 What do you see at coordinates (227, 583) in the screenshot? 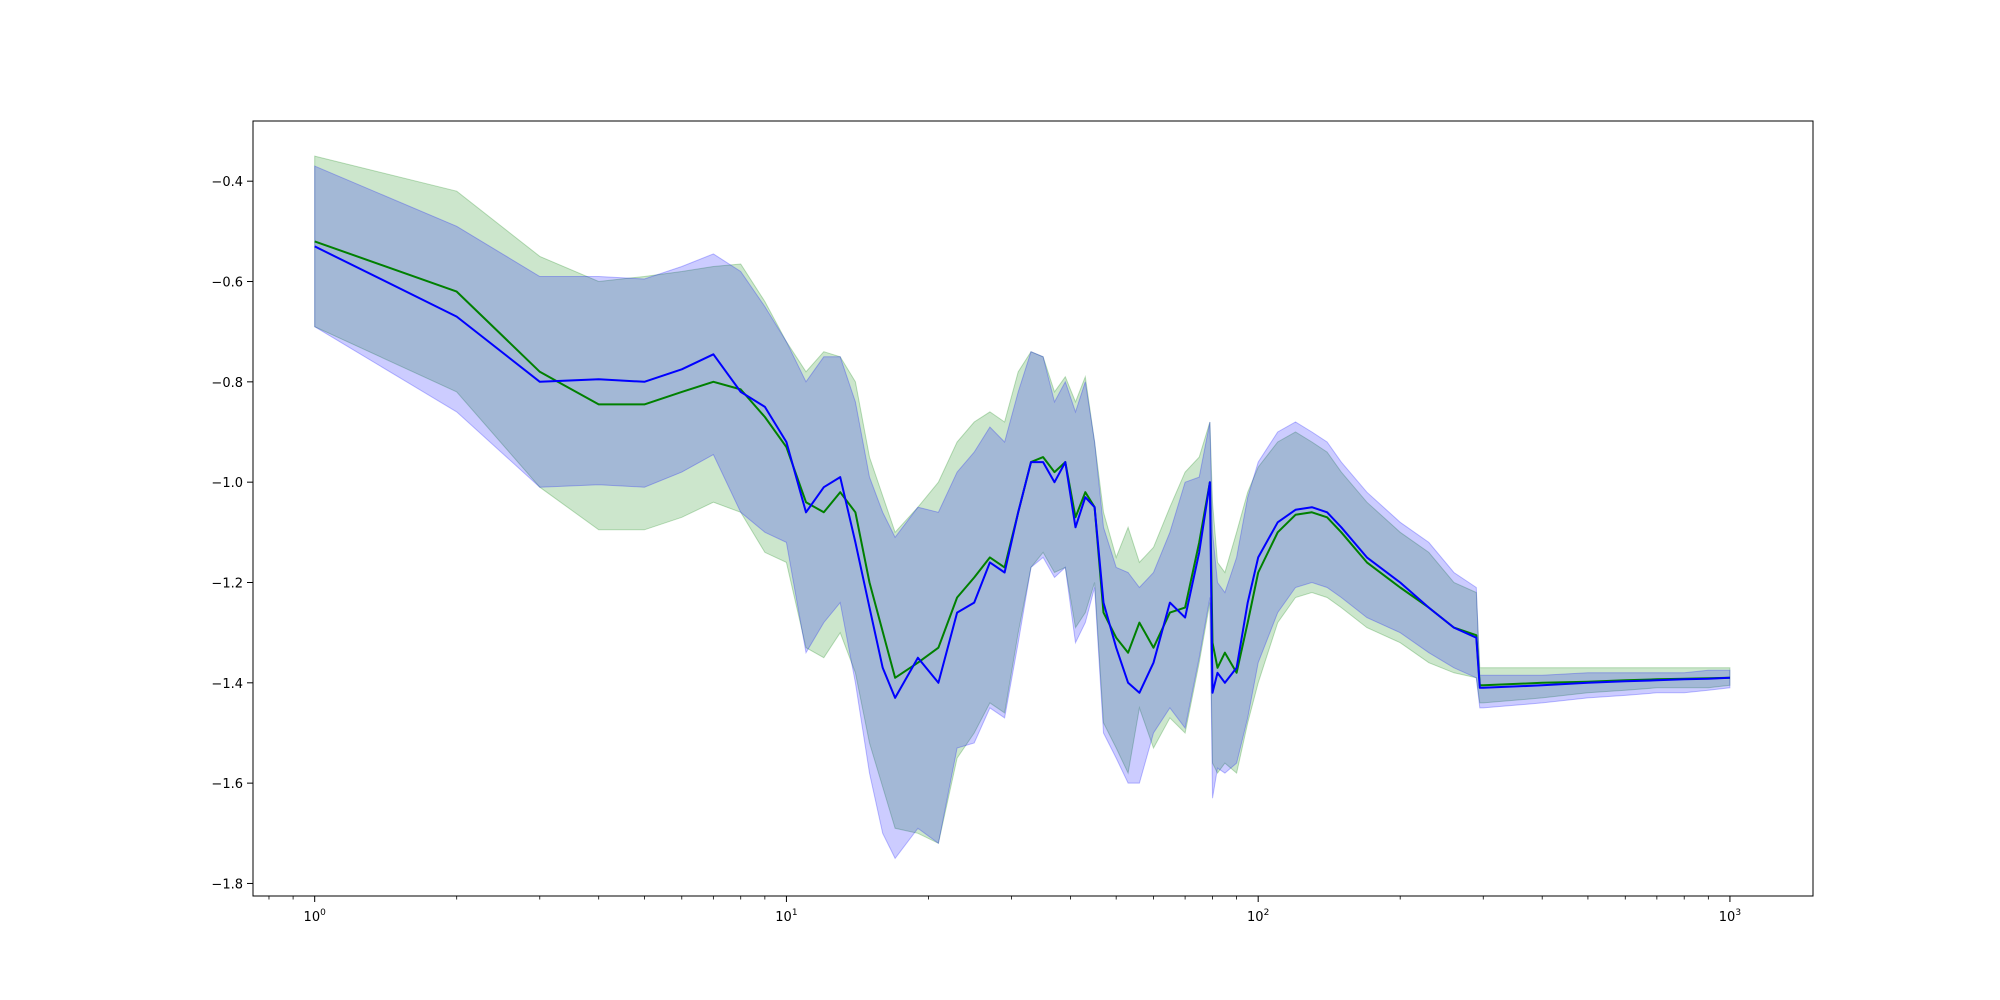
I see `y-tick-label: −1.2` at bounding box center [227, 583].